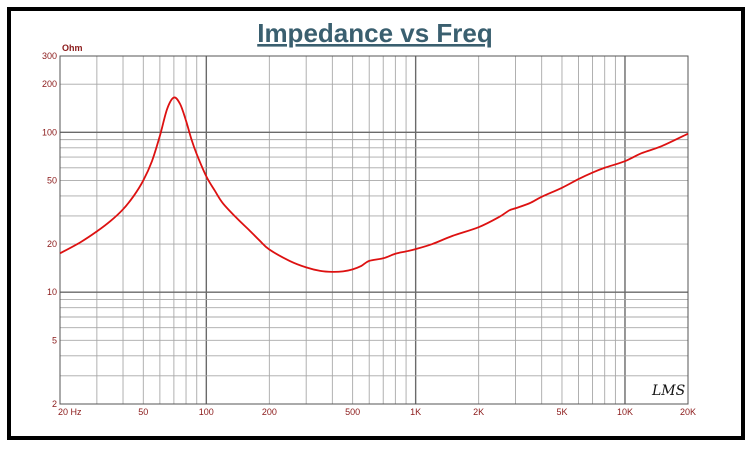 Image resolution: width=750 pixels, height=449 pixels. Describe the element at coordinates (625, 412) in the screenshot. I see `x-tick-label: 10K` at that location.